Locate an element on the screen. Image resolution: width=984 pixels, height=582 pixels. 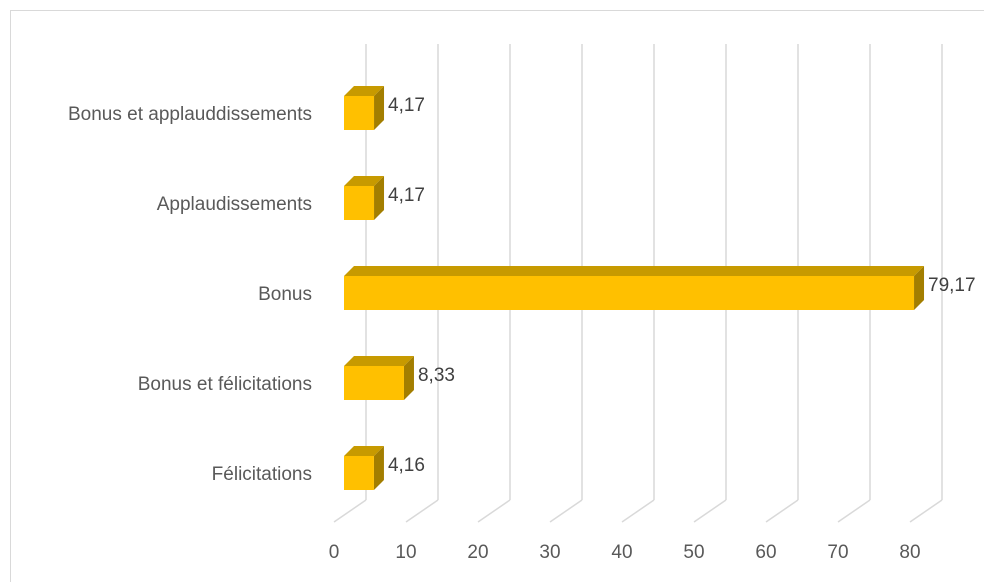
x-axis-tick-labels: 0 10 20 30 40 50 60 70 80 is located at coordinates (625, 552).